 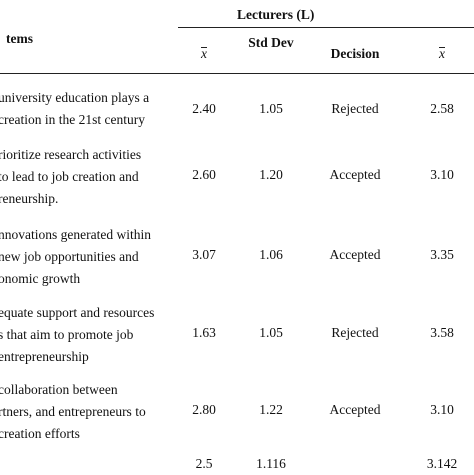 I want to click on std-value: 1.22, so click(x=271, y=409).